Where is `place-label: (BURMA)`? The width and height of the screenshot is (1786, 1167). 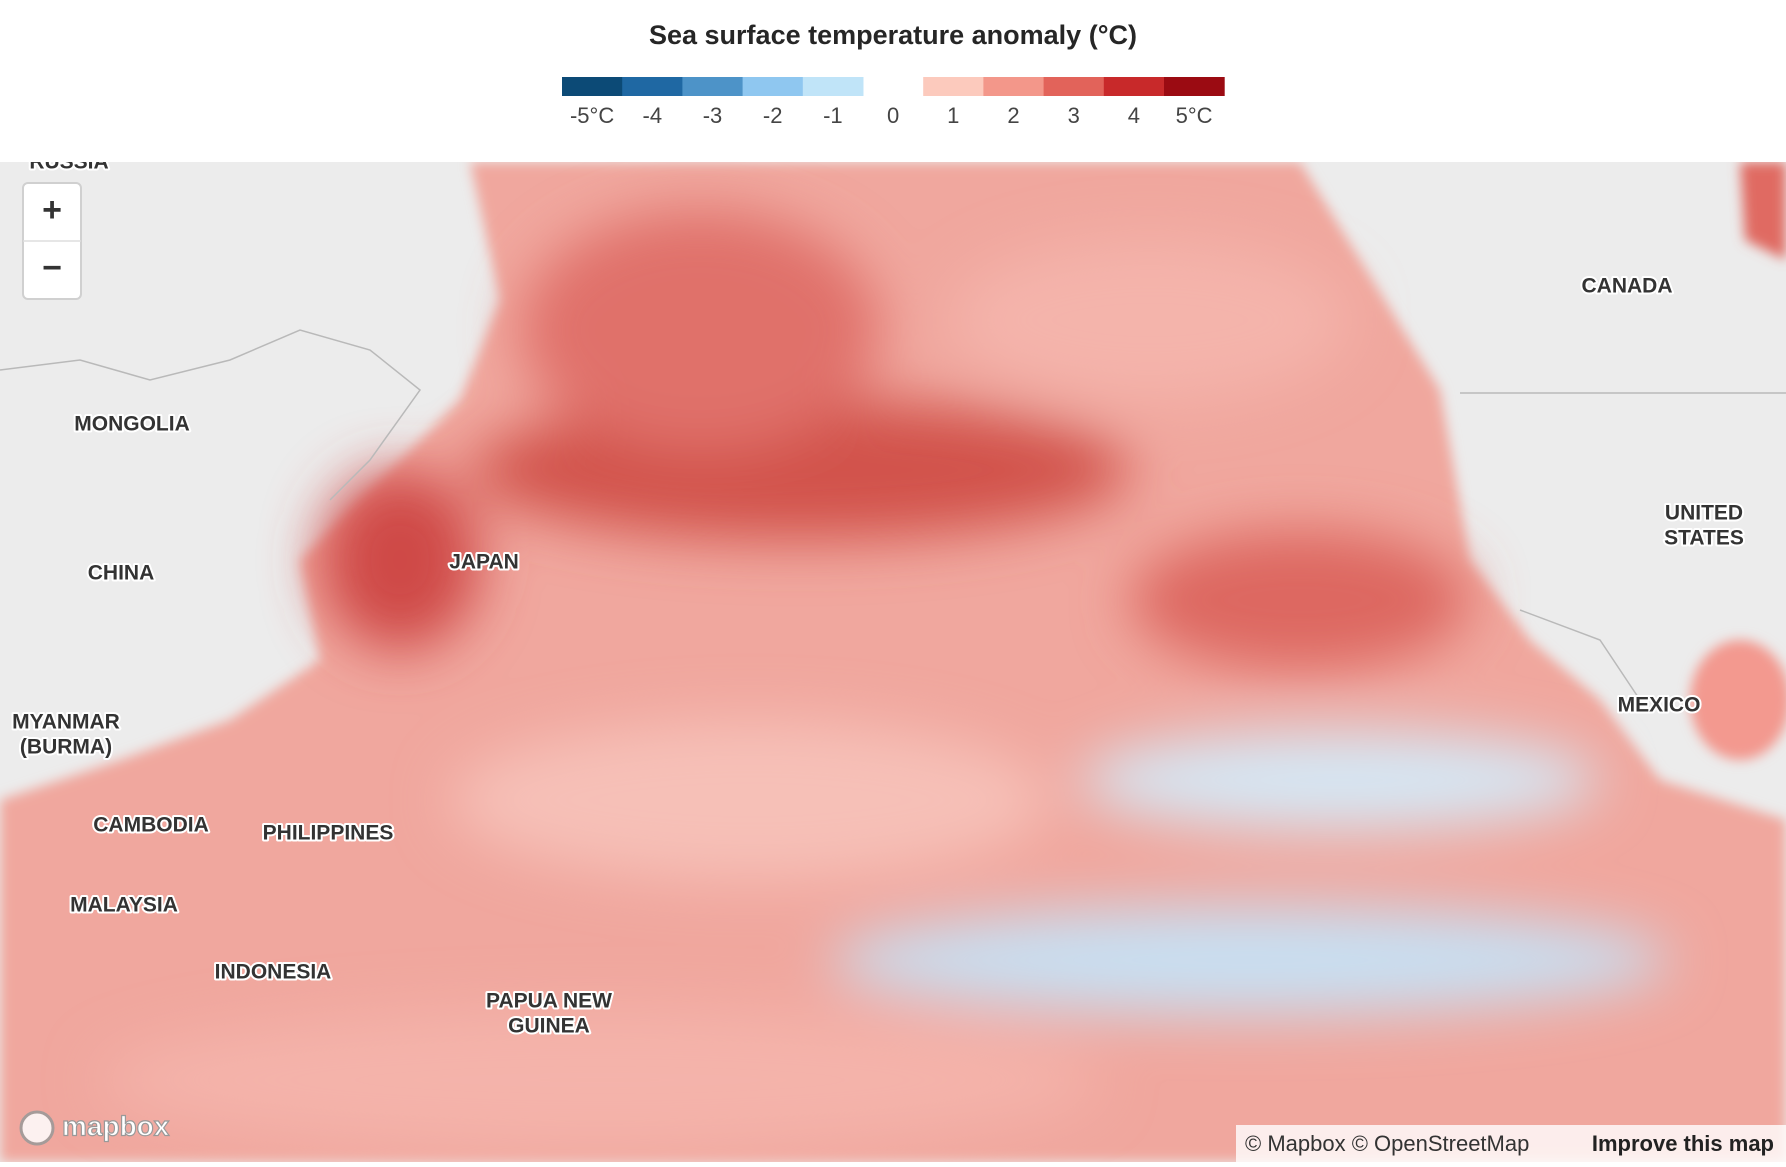
place-label: (BURMA) is located at coordinates (66, 747).